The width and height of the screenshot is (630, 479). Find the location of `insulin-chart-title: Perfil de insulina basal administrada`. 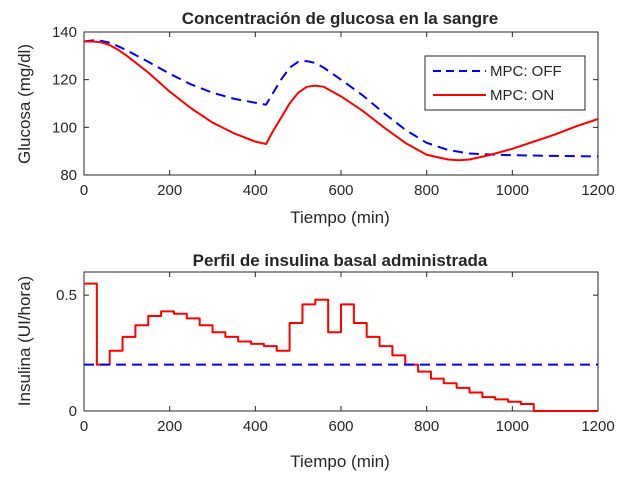

insulin-chart-title: Perfil de insulina basal administrada is located at coordinates (340, 260).